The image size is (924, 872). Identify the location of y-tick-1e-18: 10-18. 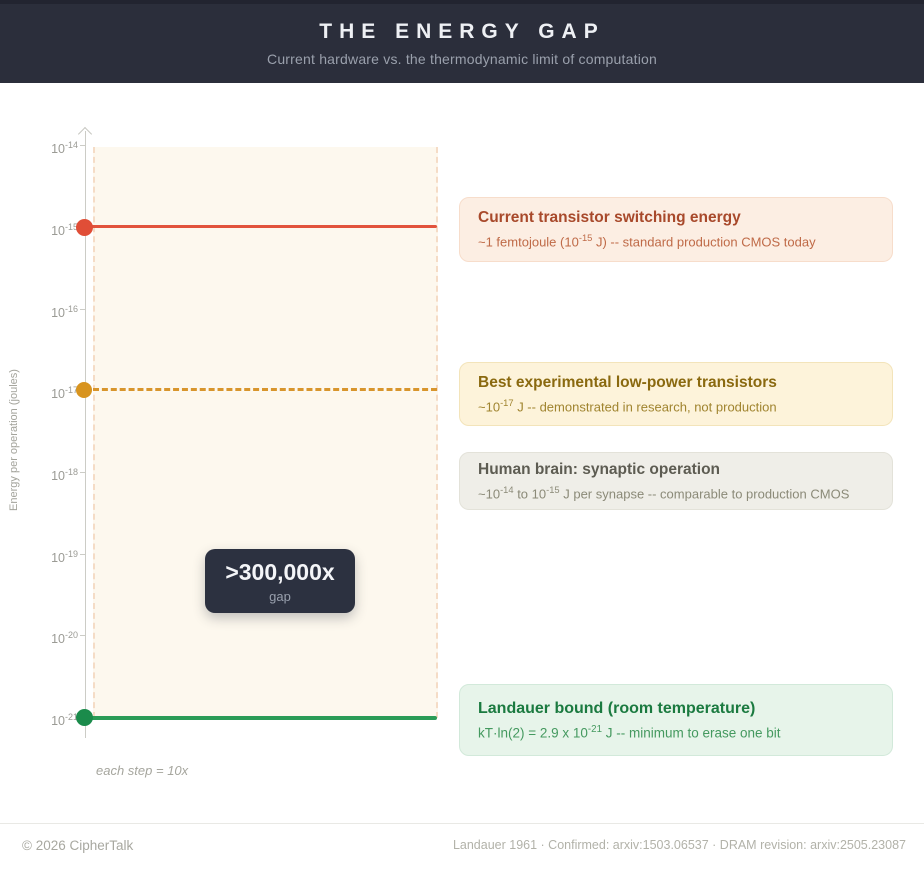
(61, 474).